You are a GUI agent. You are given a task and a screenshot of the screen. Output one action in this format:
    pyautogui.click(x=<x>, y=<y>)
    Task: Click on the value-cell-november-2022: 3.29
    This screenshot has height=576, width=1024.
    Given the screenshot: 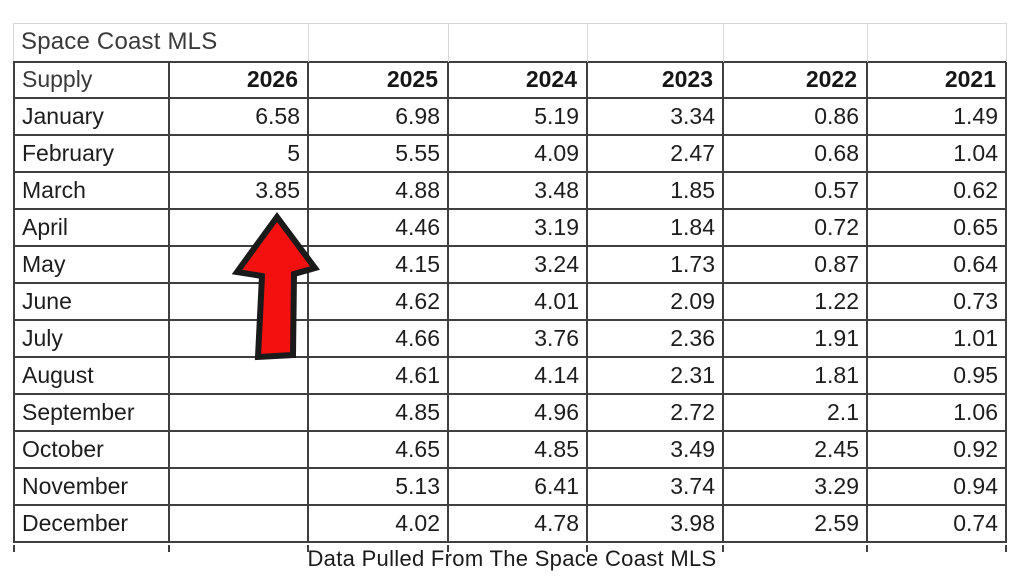 What is the action you would take?
    pyautogui.click(x=796, y=487)
    